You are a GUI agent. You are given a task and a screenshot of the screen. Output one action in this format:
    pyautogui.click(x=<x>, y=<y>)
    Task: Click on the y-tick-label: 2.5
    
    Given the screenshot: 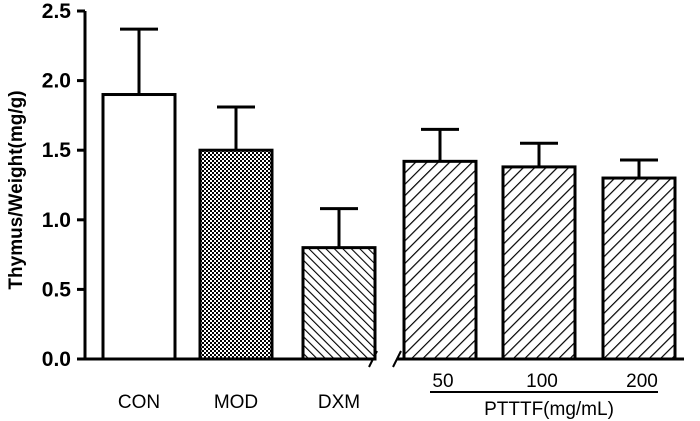 What is the action you would take?
    pyautogui.click(x=57, y=11)
    